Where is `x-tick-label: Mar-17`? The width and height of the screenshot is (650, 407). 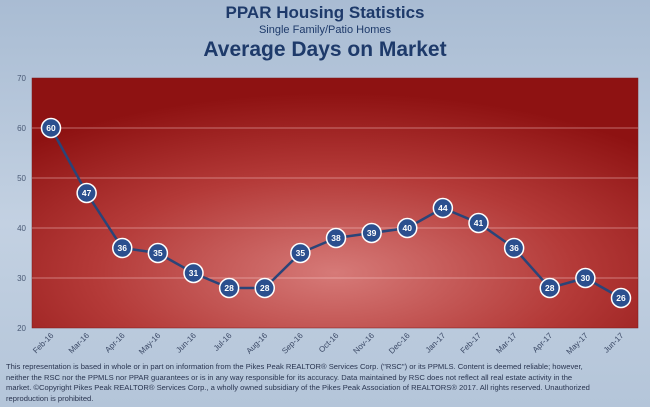 x-tick-label: Mar-17 is located at coordinates (506, 343).